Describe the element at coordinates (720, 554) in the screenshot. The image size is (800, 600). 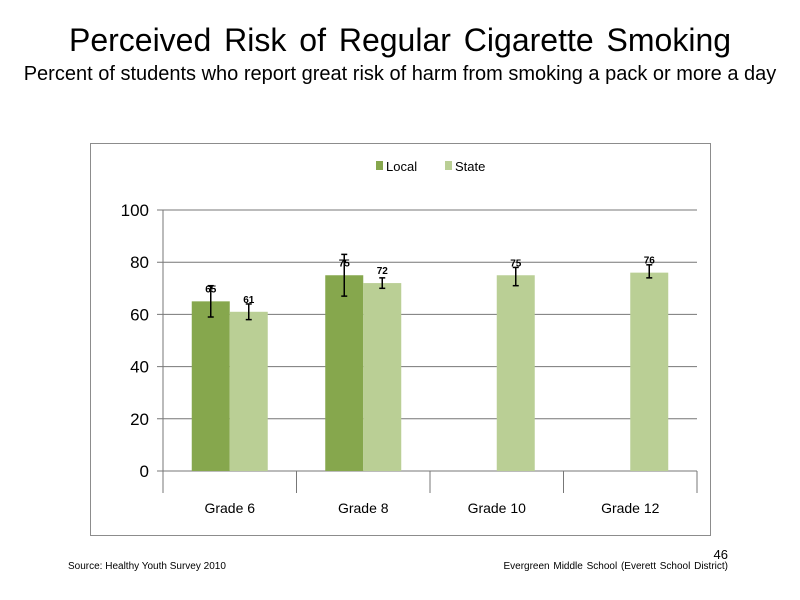
I see `page-number: 46` at that location.